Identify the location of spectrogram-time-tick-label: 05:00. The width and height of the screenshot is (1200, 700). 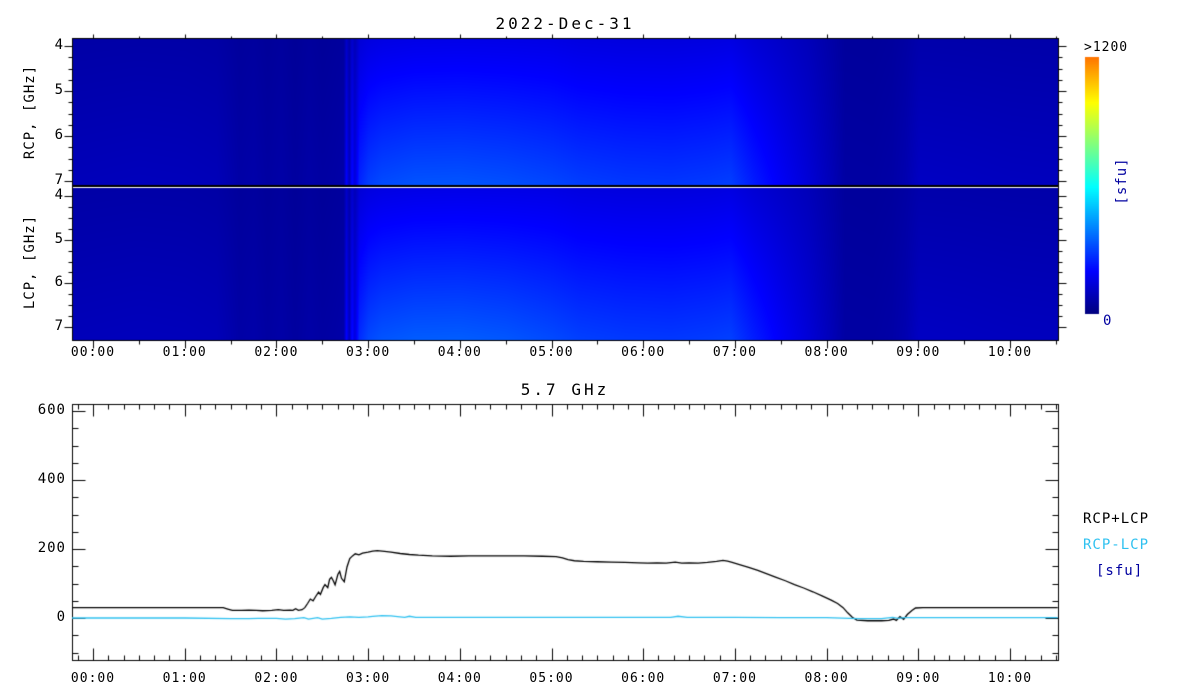
(551, 352).